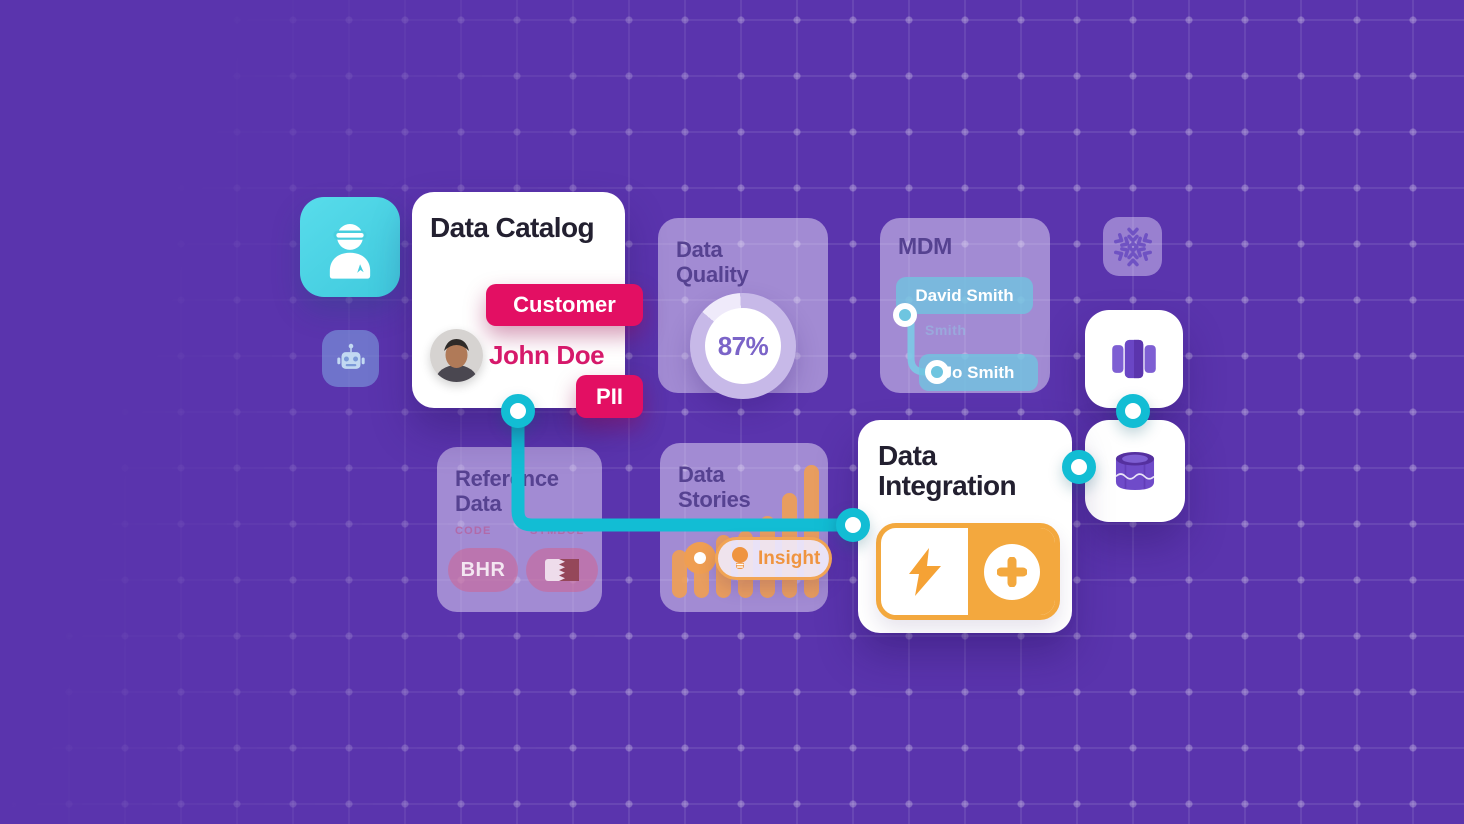 The width and height of the screenshot is (1464, 824). Describe the element at coordinates (1133, 411) in the screenshot. I see `lineage-node-warehouse` at that location.